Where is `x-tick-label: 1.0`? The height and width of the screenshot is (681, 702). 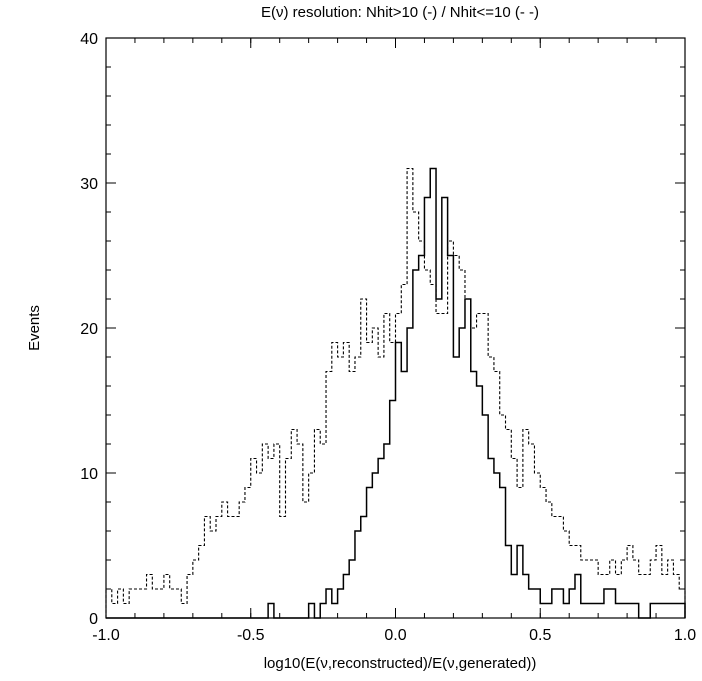 x-tick-label: 1.0 is located at coordinates (685, 635).